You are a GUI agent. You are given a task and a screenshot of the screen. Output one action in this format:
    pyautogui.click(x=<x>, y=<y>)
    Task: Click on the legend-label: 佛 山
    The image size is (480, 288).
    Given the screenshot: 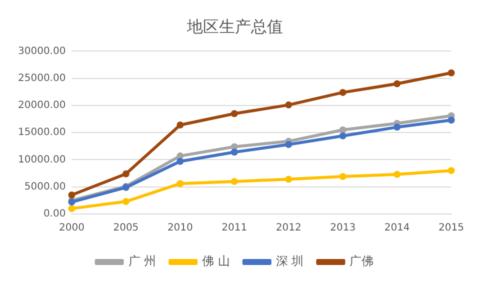 What is the action you would take?
    pyautogui.click(x=216, y=261)
    